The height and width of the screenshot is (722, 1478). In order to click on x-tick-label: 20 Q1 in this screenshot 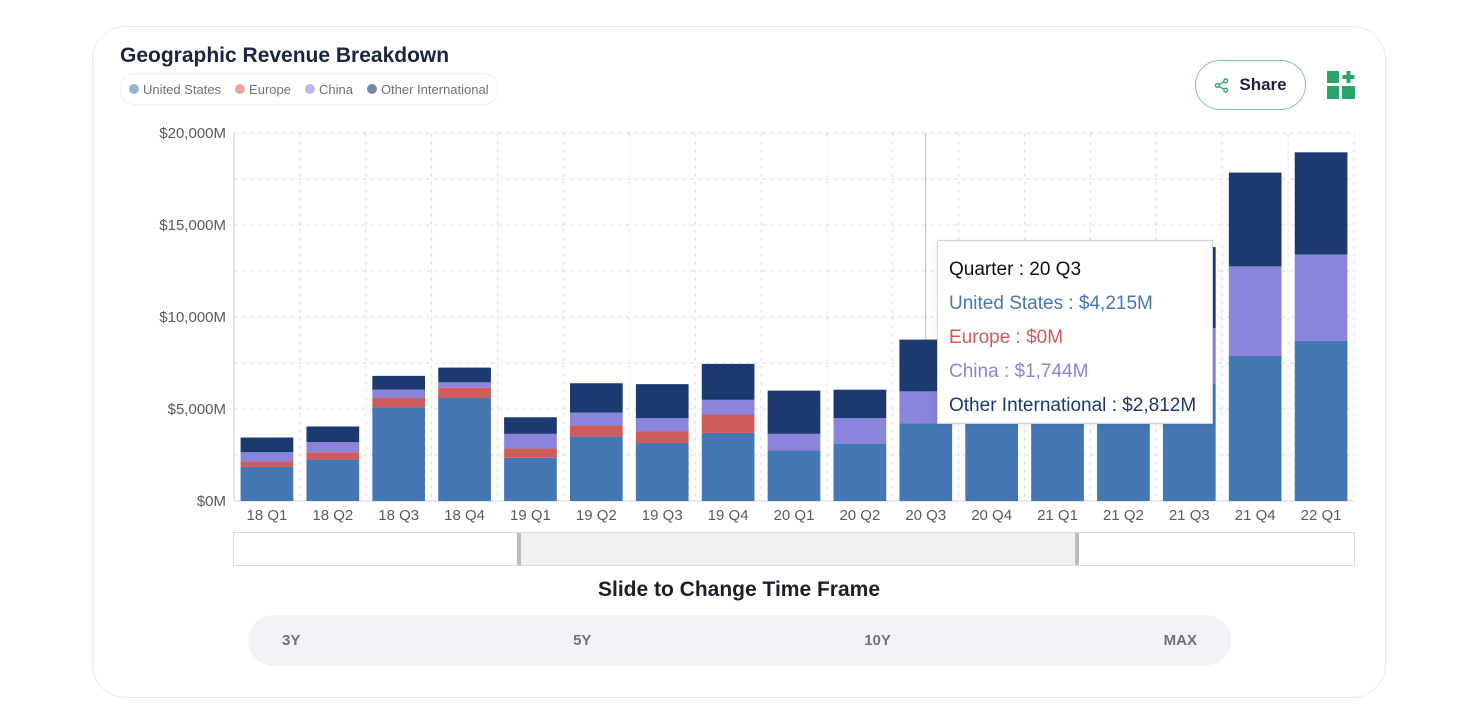, I will do `click(794, 515)`.